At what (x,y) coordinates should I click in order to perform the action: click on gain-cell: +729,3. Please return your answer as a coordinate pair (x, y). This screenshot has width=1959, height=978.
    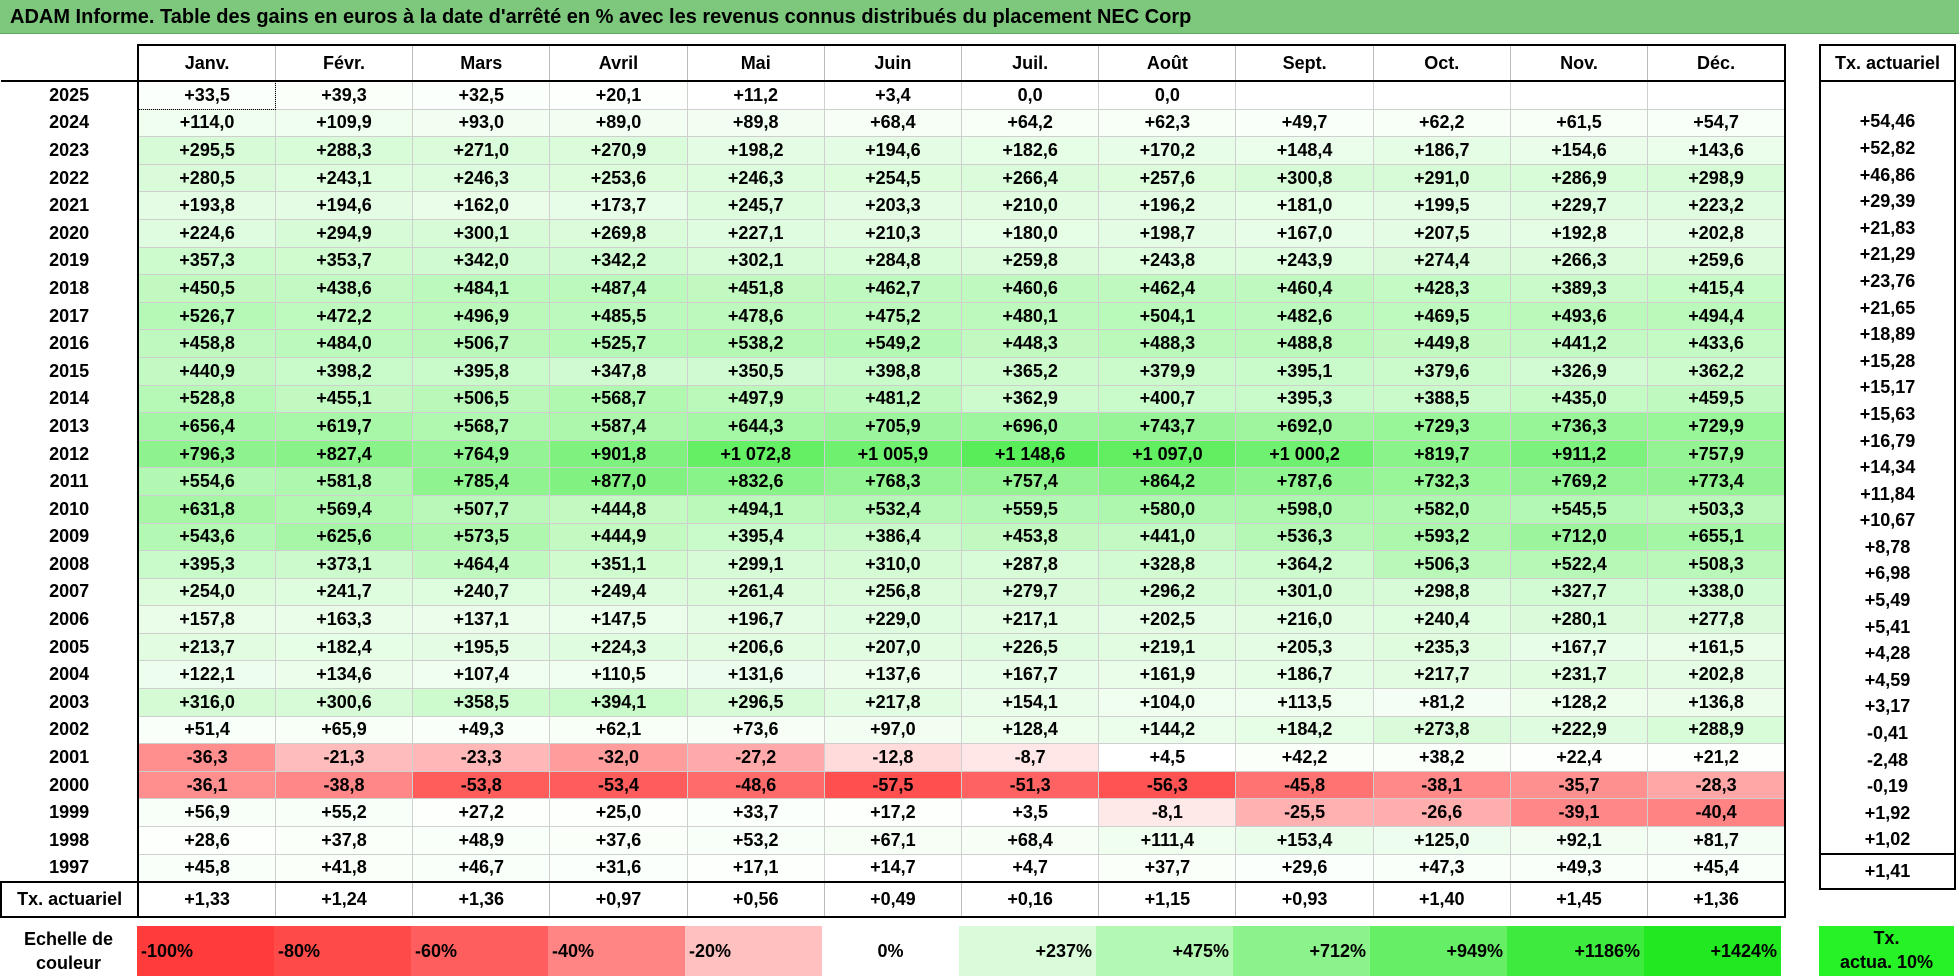
    Looking at the image, I should click on (1441, 426).